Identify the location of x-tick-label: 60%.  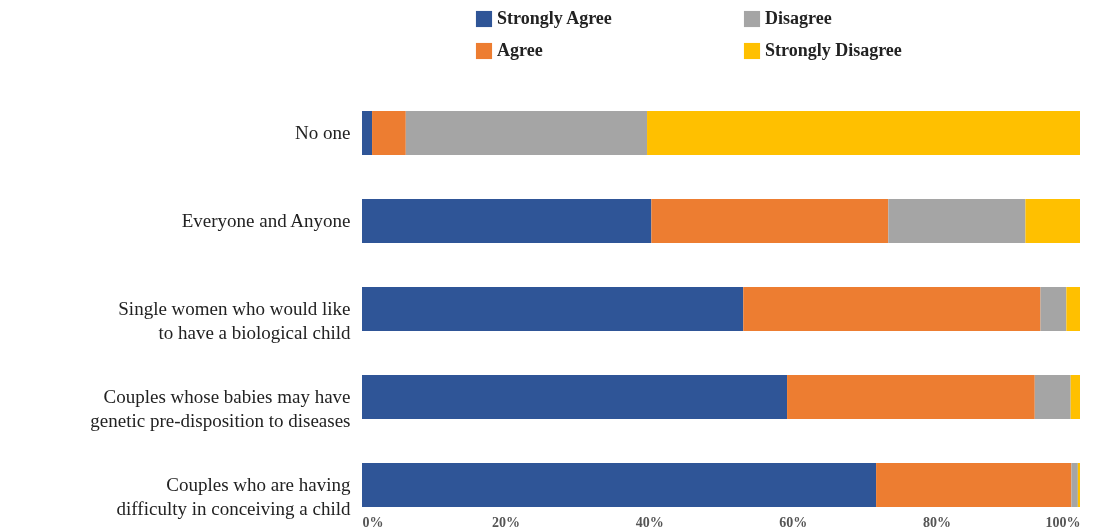
(793, 522).